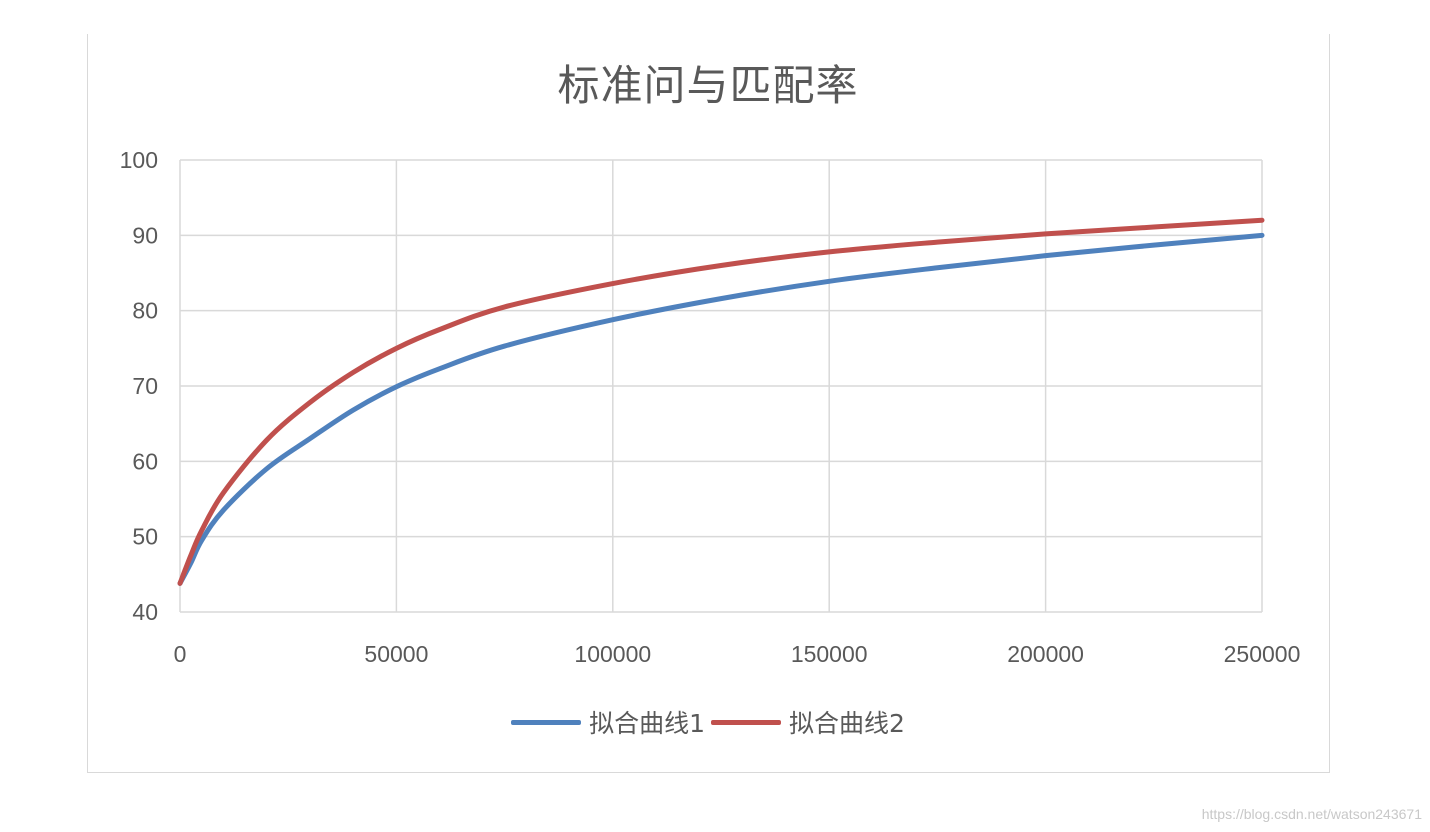 Image resolution: width=1430 pixels, height=832 pixels. What do you see at coordinates (180, 654) in the screenshot?
I see `x-tick-label: 0` at bounding box center [180, 654].